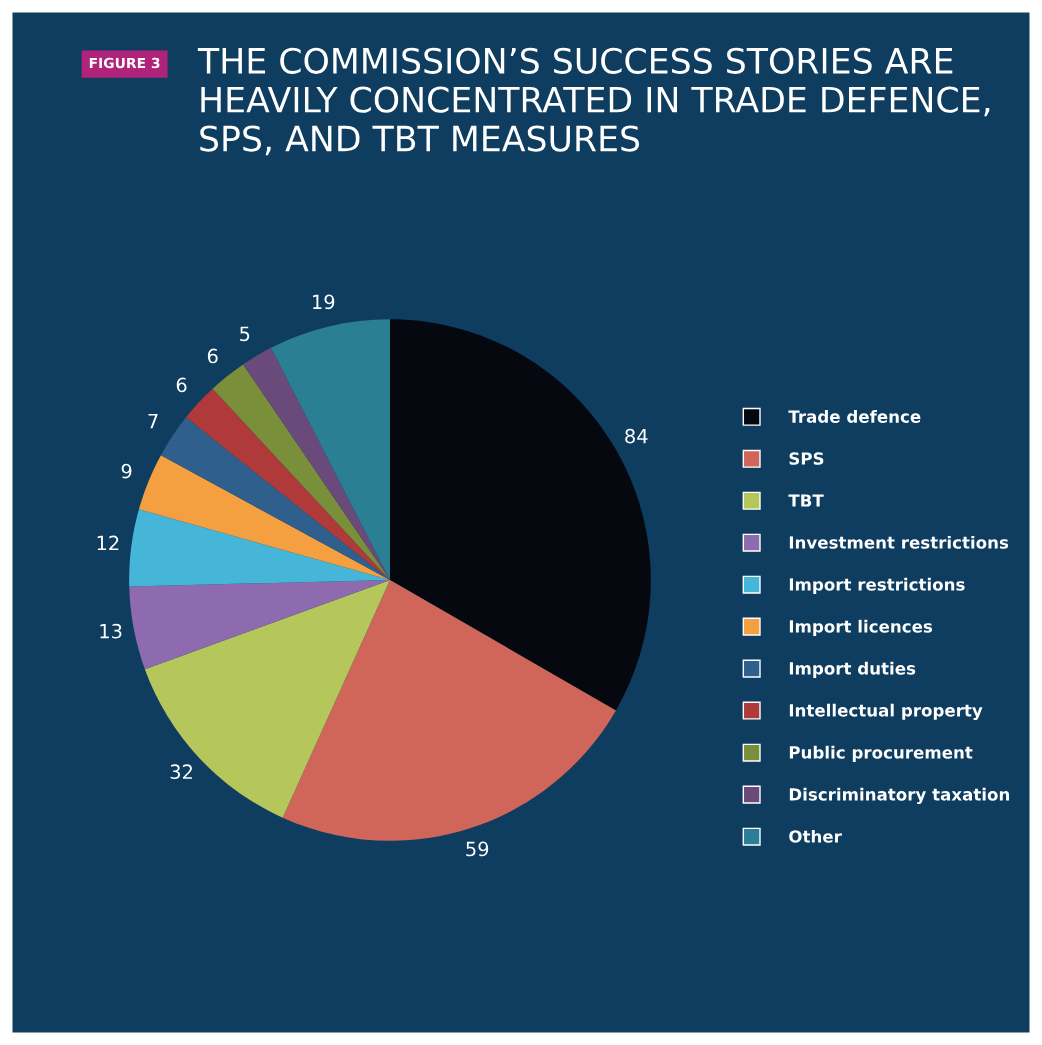  I want to click on legend-label: Import duties, so click(852, 669).